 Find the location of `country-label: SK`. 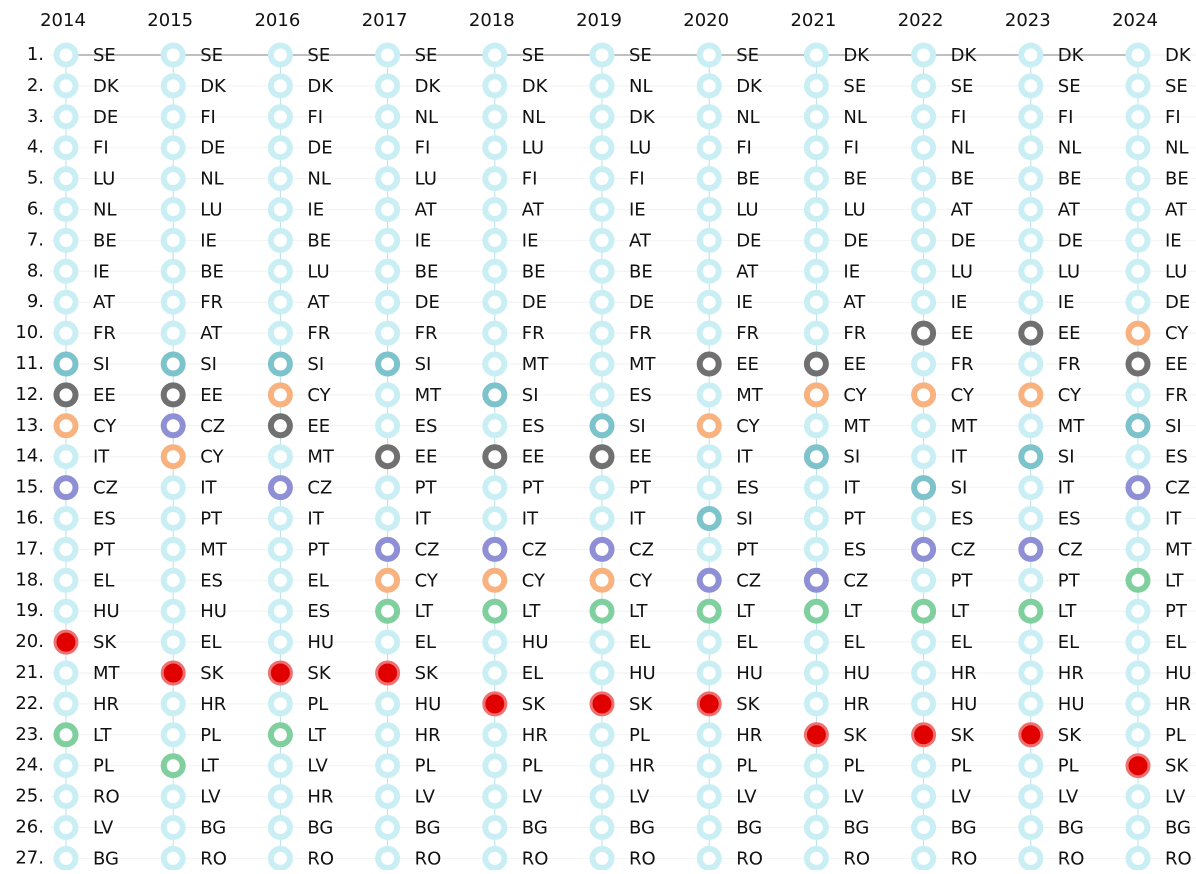

country-label: SK is located at coordinates (427, 673).